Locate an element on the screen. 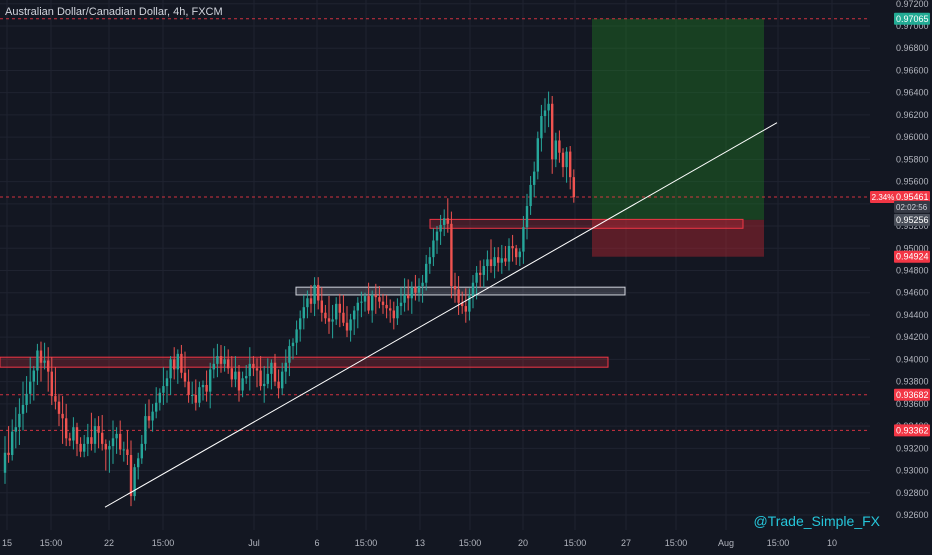 This screenshot has width=932, height=555. price-axis-background is located at coordinates (901, 275).